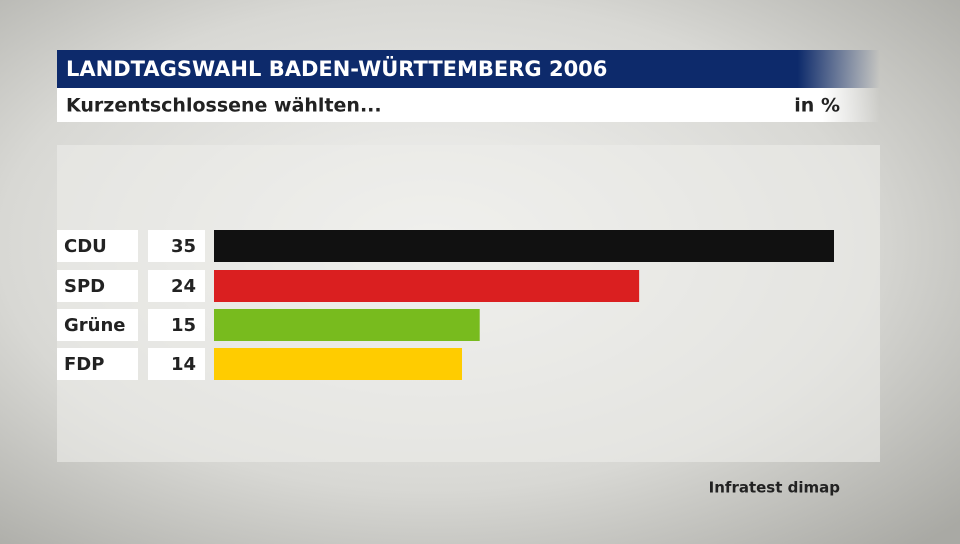 This screenshot has width=960, height=544. What do you see at coordinates (336, 68) in the screenshot?
I see `chart-title: LANDTAGSWAHL BADEN-WÜRTTEMBERG 2006` at bounding box center [336, 68].